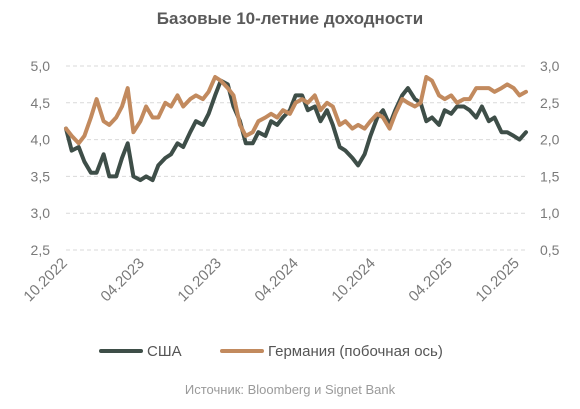 The height and width of the screenshot is (409, 580). Describe the element at coordinates (41, 66) in the screenshot. I see `left-tick-label: 5,0` at that location.